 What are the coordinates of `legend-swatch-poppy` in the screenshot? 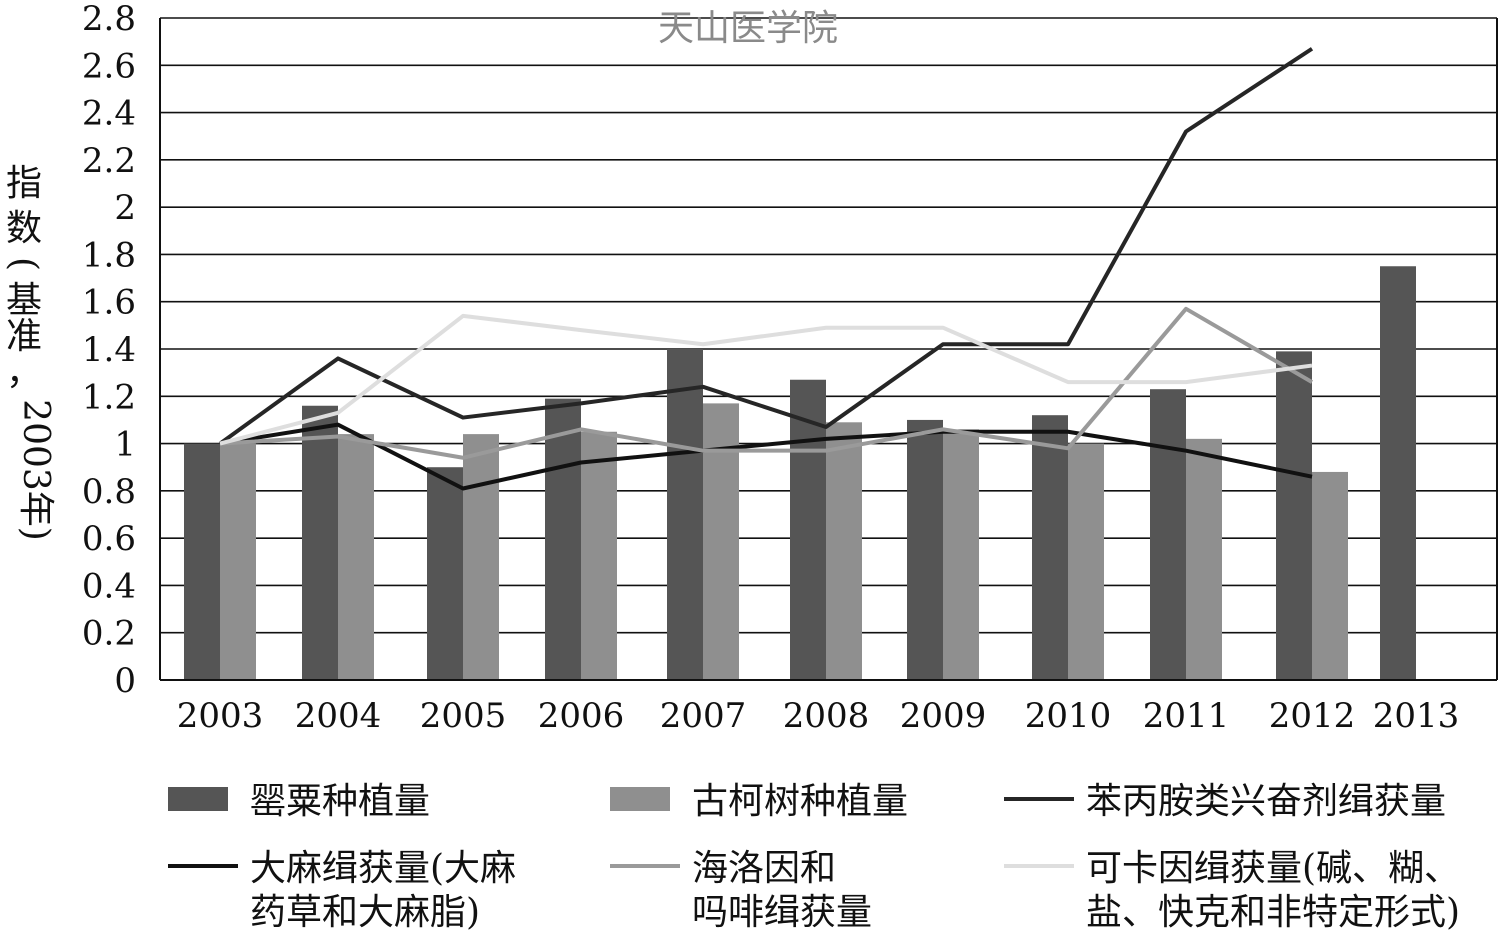 It's located at (198, 799).